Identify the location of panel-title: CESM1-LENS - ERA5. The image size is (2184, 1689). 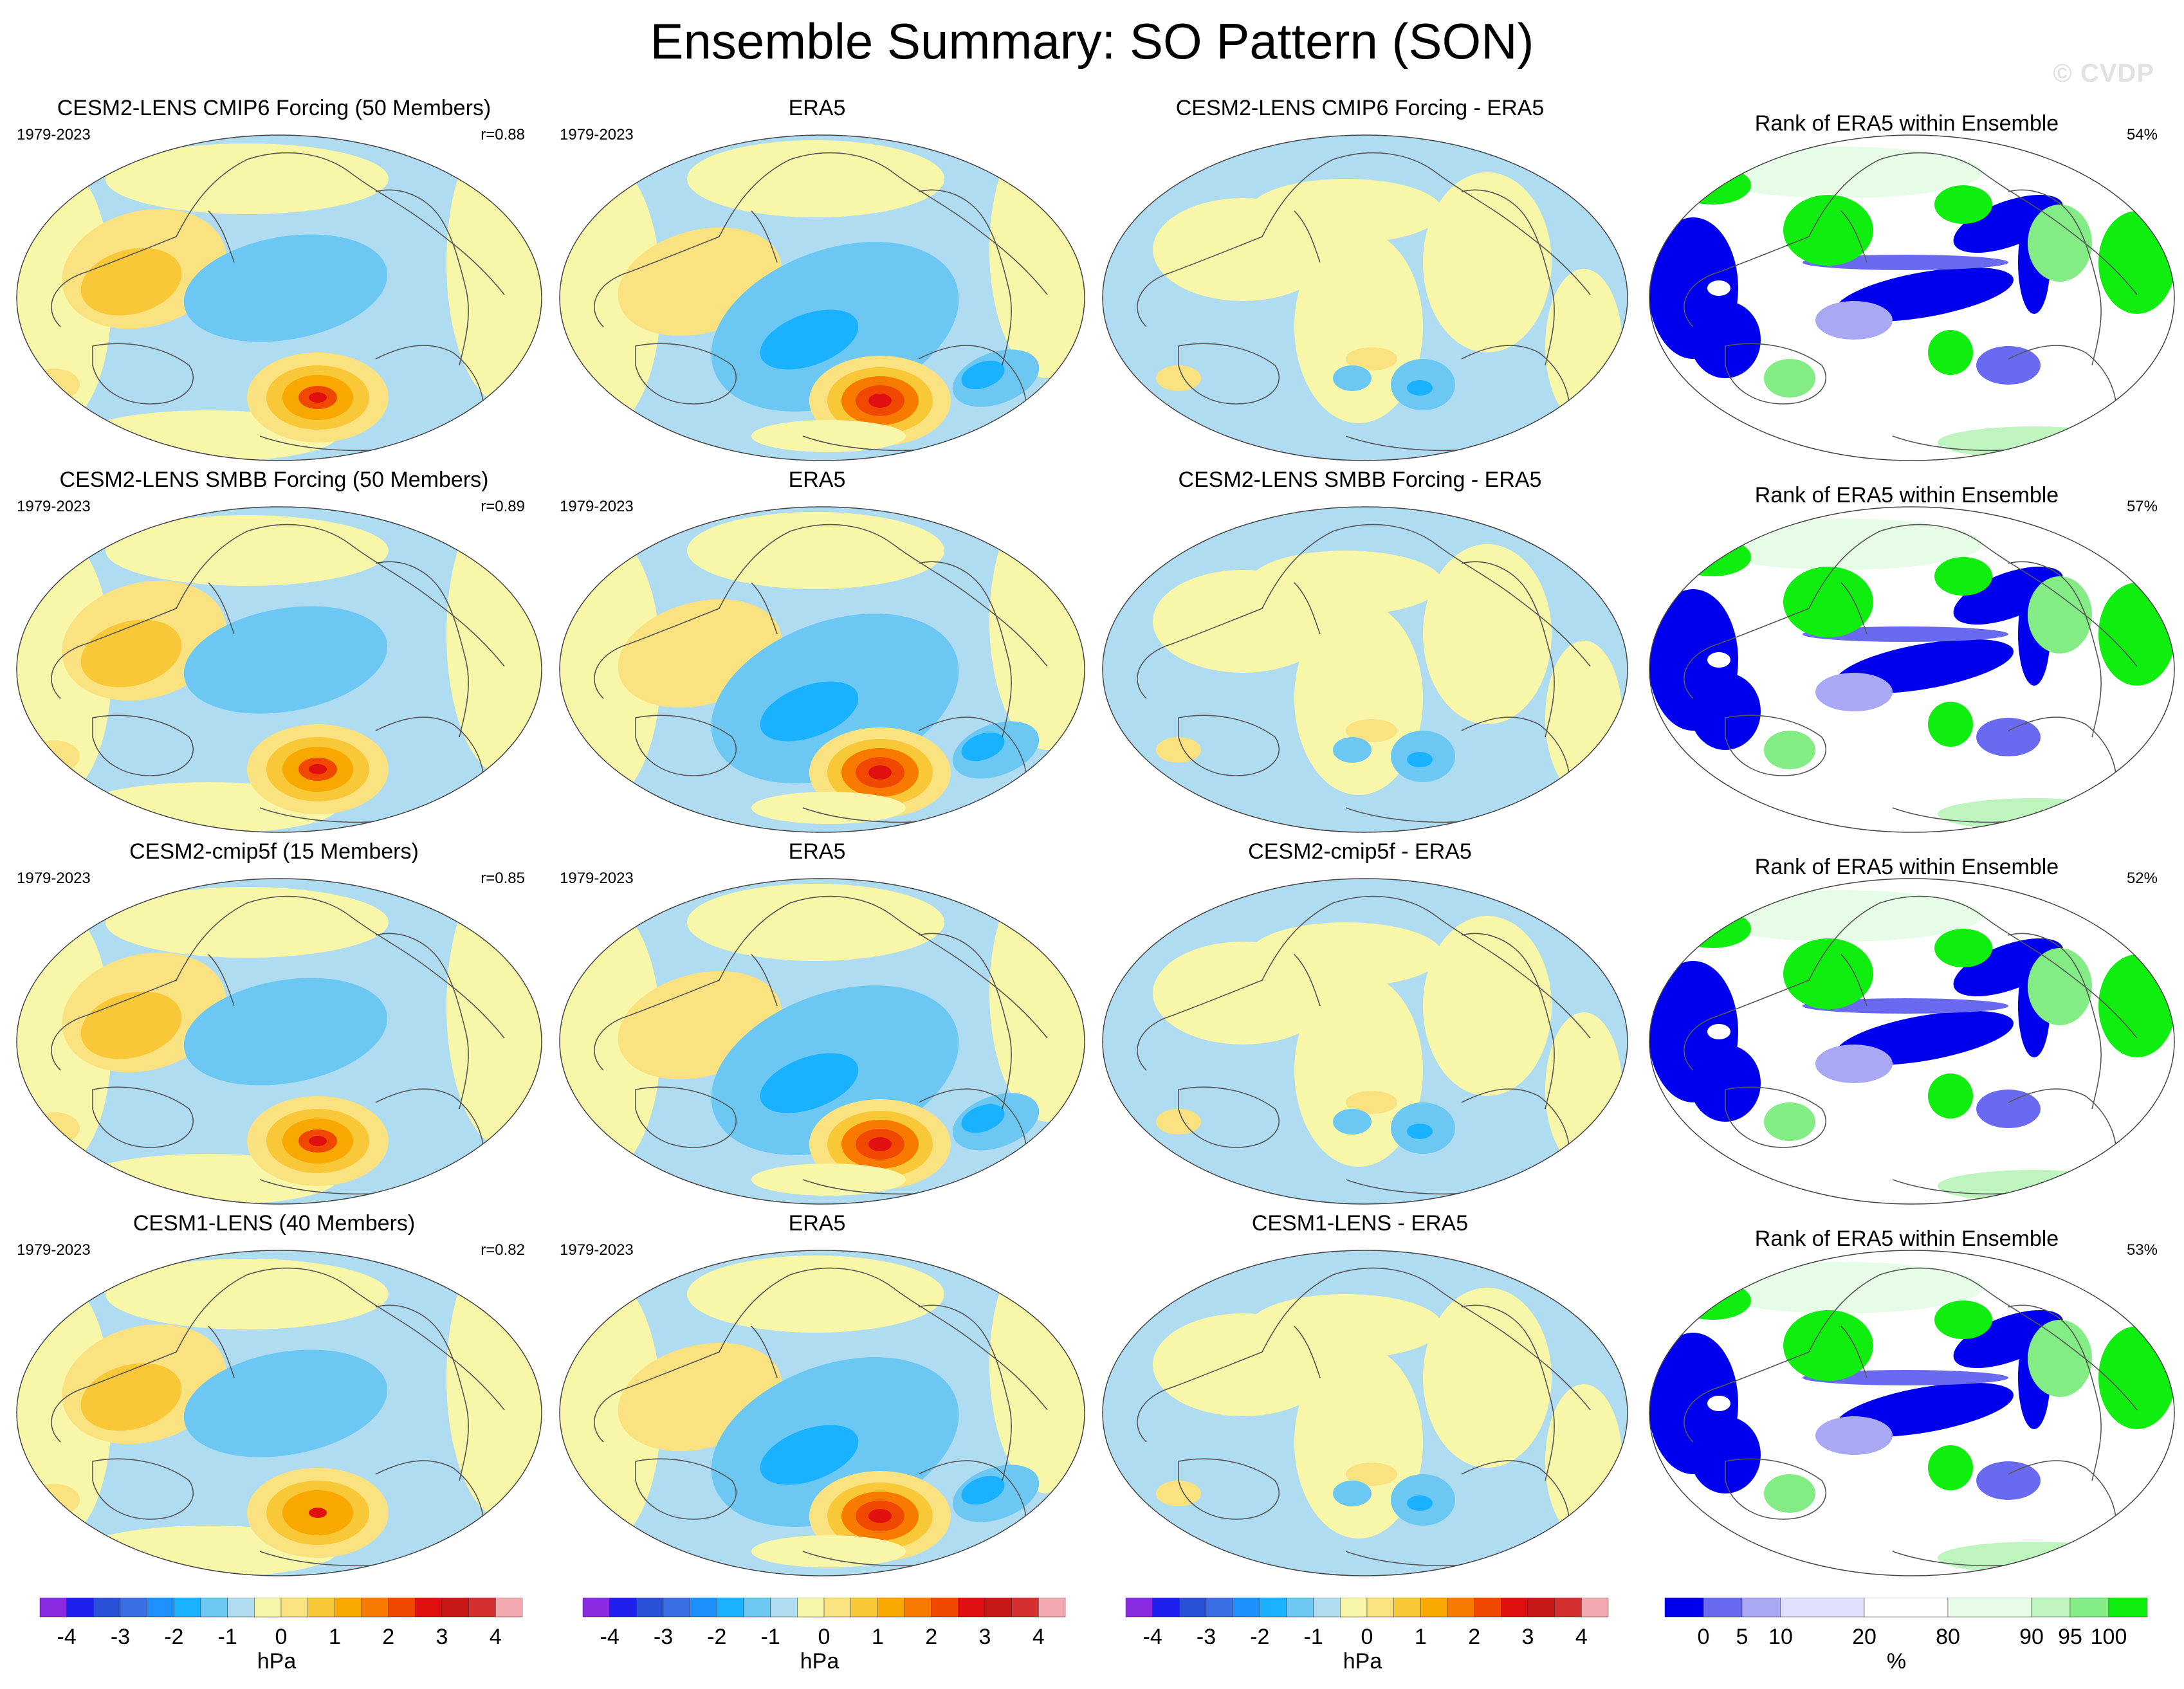
(1360, 1224).